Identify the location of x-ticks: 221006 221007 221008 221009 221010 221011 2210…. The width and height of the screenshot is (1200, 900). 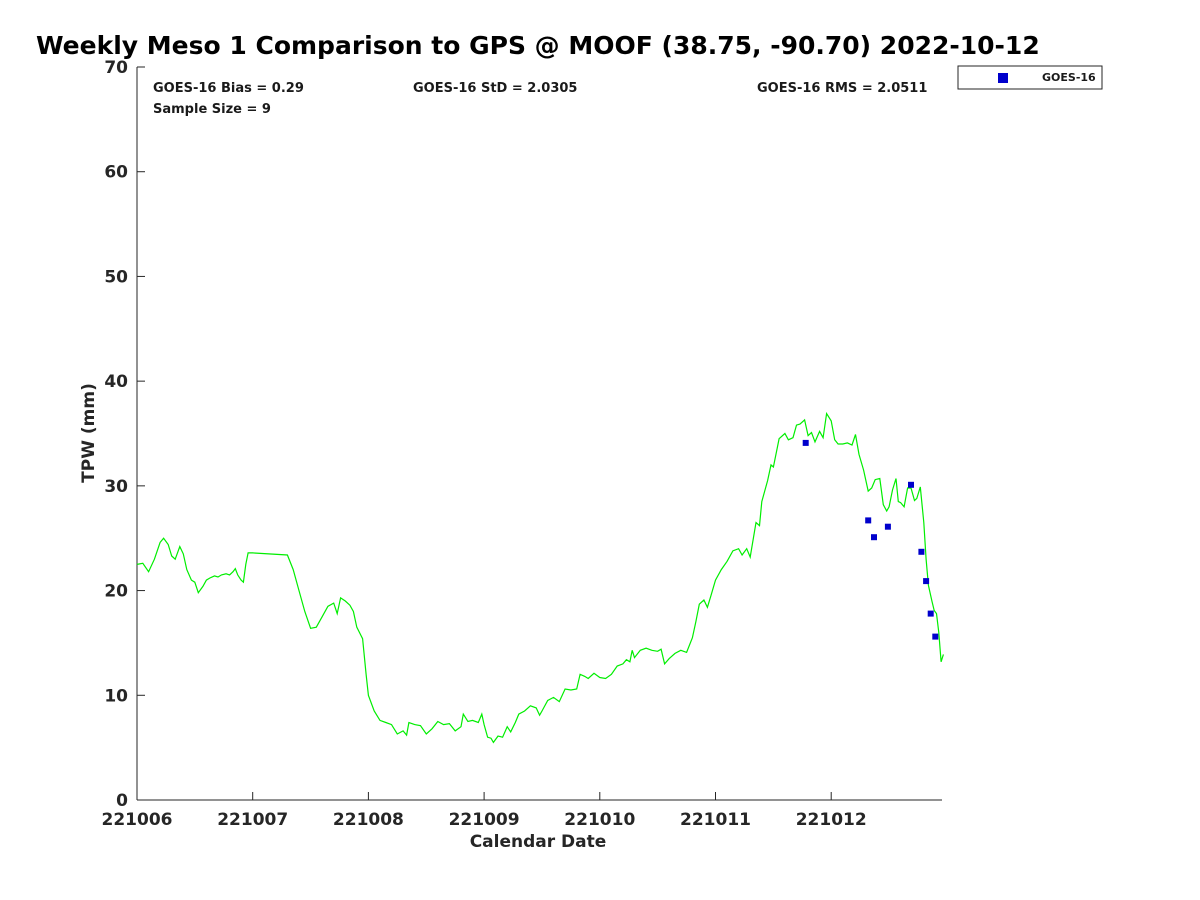
(484, 811).